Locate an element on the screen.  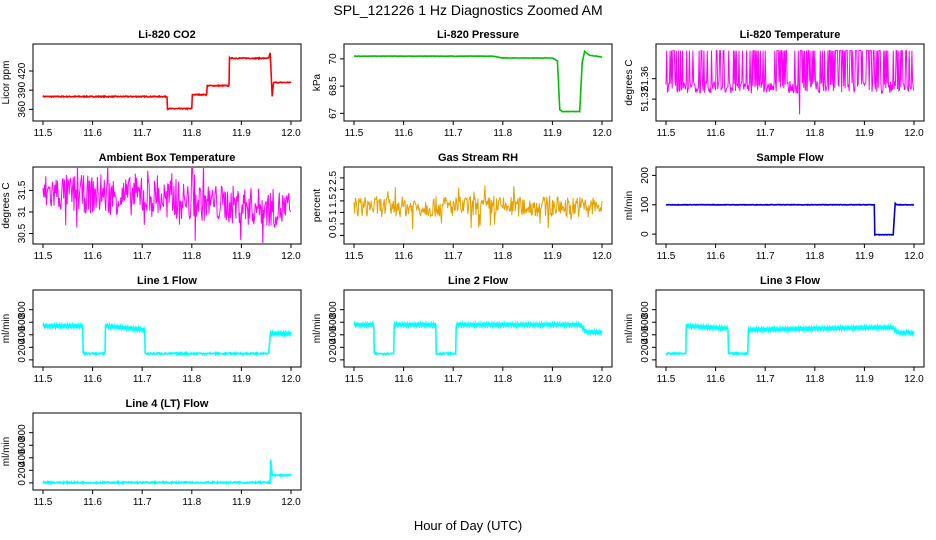
y-tick-label: 1.5 is located at coordinates (333, 201).